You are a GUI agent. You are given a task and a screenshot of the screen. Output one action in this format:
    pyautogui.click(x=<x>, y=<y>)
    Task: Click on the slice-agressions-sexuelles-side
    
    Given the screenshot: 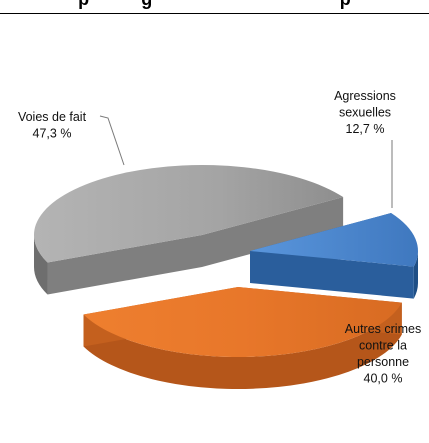 What is the action you would take?
    pyautogui.click(x=415, y=275)
    